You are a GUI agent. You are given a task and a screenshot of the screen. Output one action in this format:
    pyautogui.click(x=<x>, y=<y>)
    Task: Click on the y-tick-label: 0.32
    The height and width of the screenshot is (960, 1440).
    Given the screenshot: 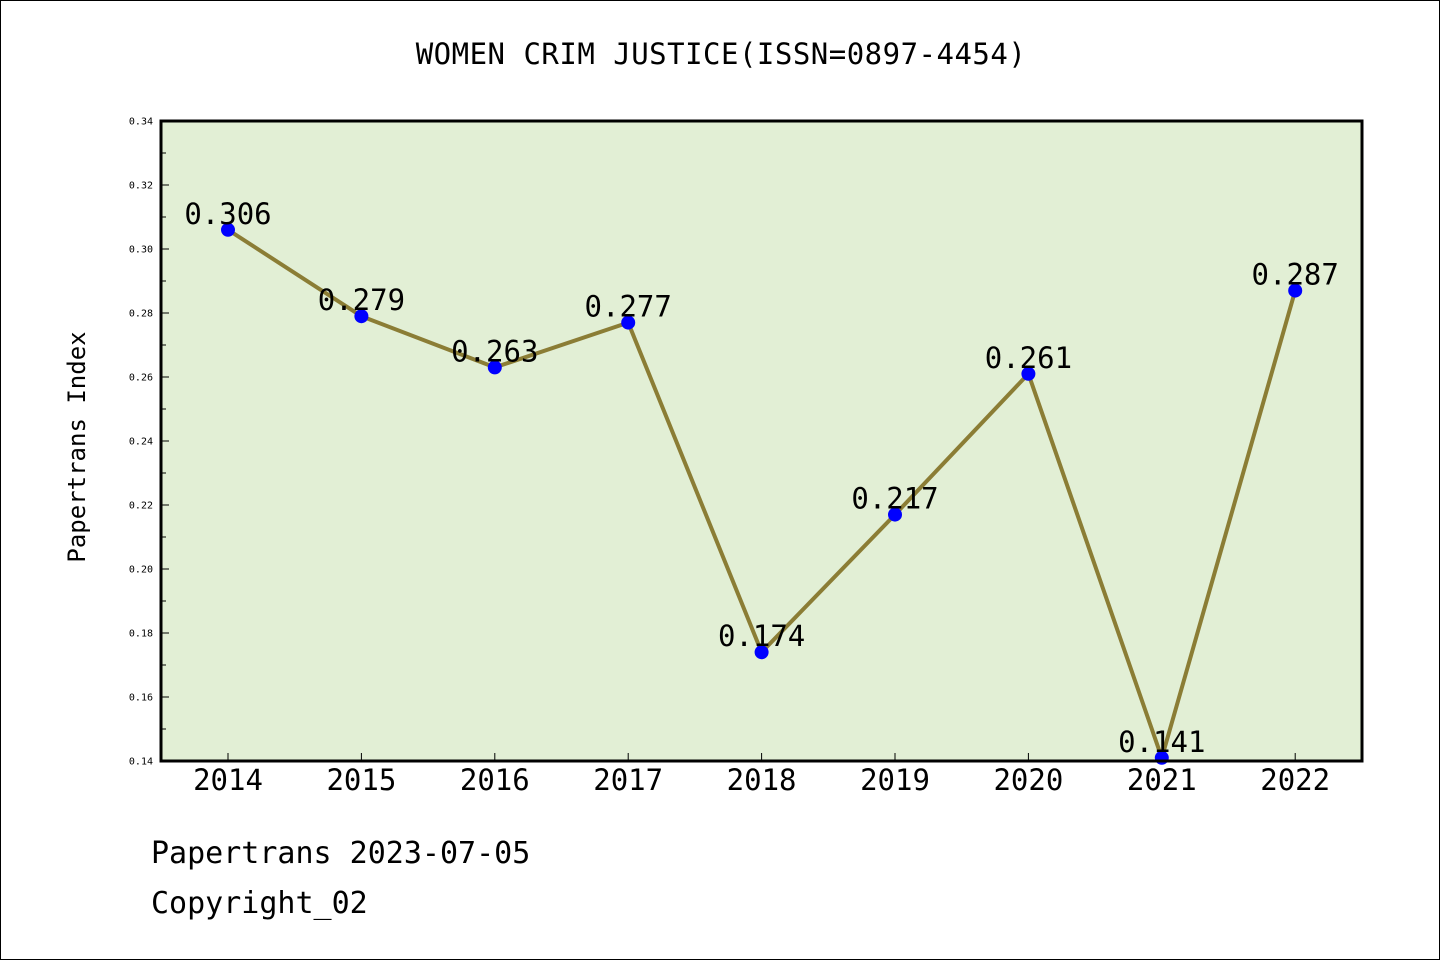 What is the action you would take?
    pyautogui.click(x=141, y=186)
    